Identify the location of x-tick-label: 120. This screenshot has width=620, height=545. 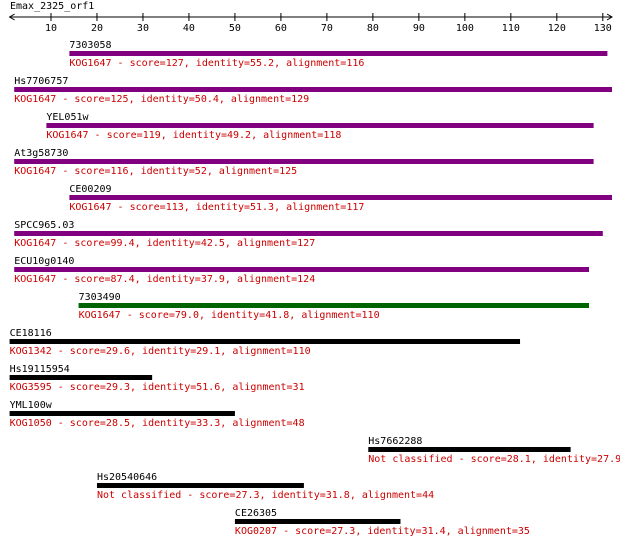
(557, 28).